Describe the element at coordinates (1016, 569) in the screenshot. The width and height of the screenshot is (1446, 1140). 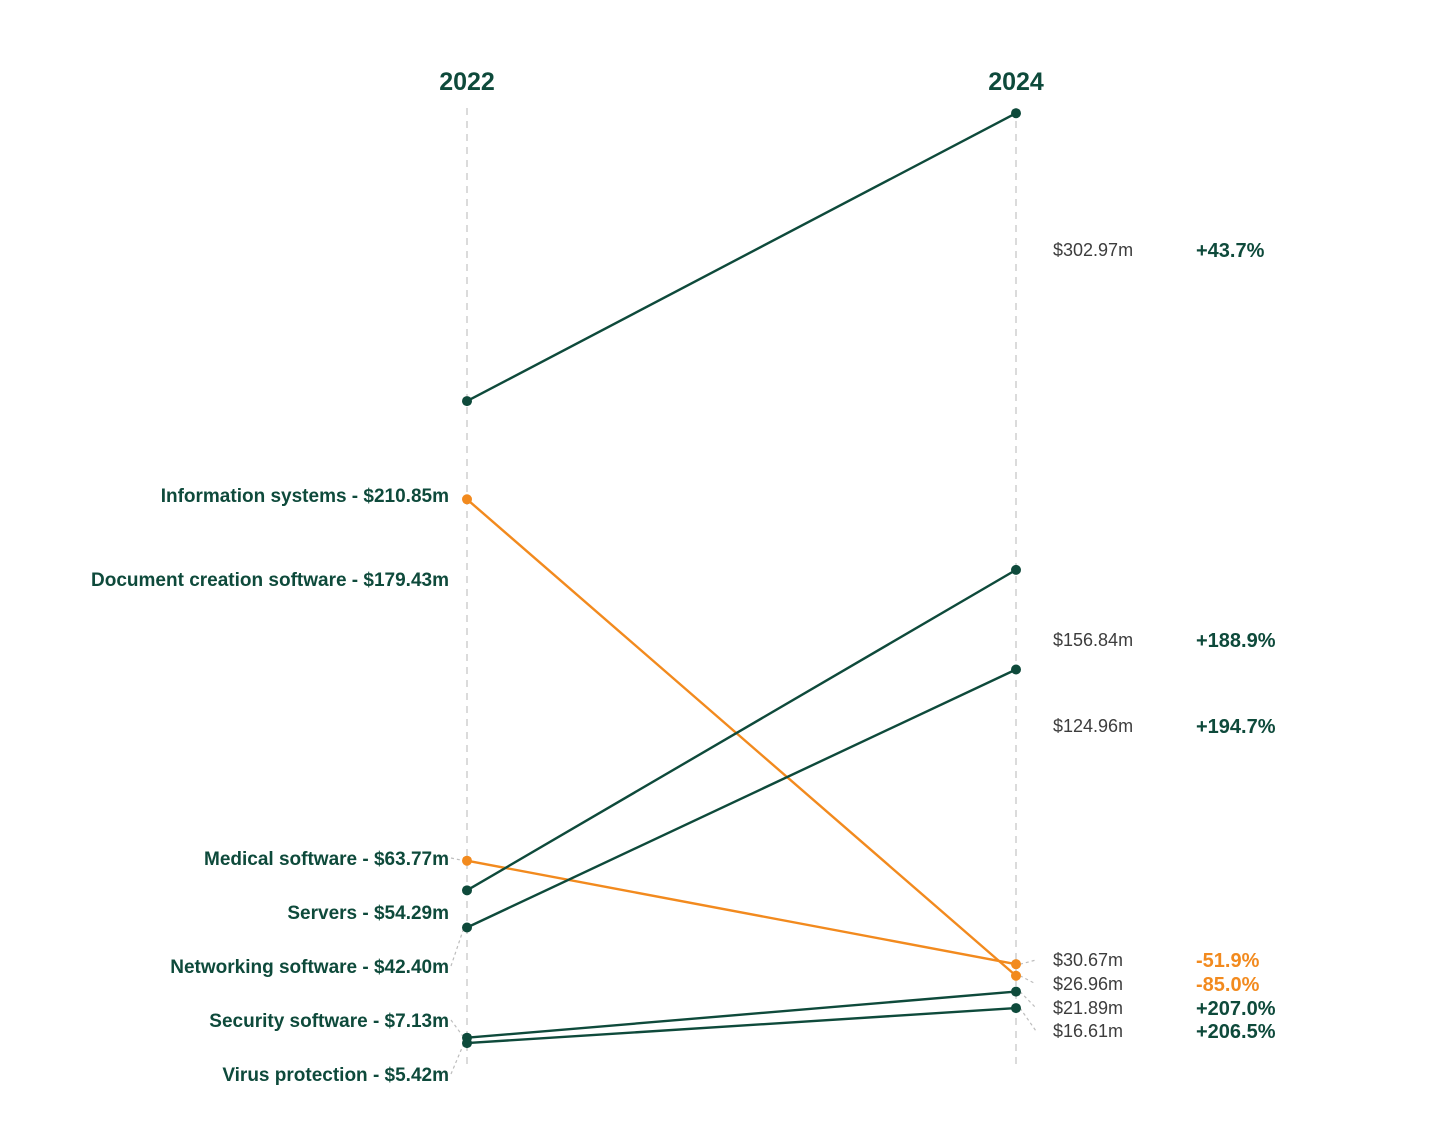
I see `point-end-servers` at that location.